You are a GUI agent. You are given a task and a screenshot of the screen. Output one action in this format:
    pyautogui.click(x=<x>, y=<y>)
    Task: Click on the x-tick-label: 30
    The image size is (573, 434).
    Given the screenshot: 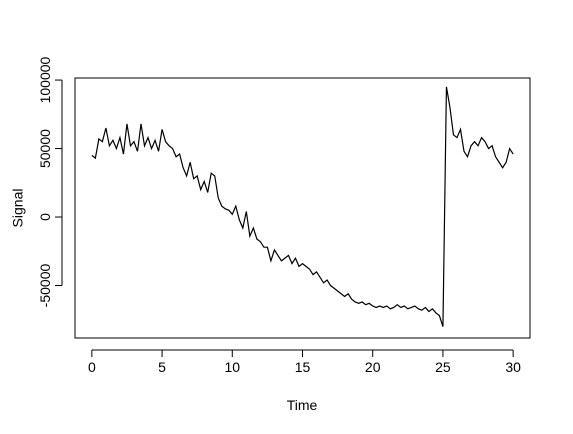 What is the action you would take?
    pyautogui.click(x=513, y=367)
    